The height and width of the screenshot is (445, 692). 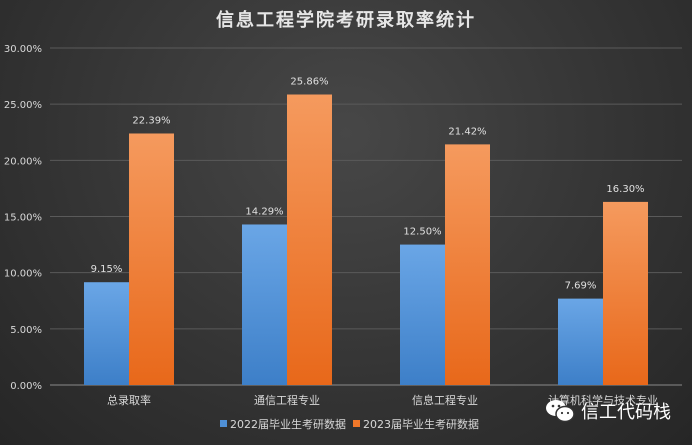 I want to click on wechat-icon, so click(x=560, y=411).